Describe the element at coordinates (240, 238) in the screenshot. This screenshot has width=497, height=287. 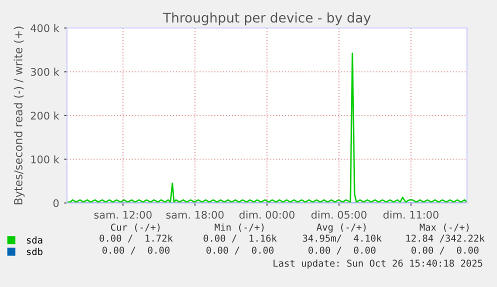
I see `text: 0.00 / 1.16k` at that location.